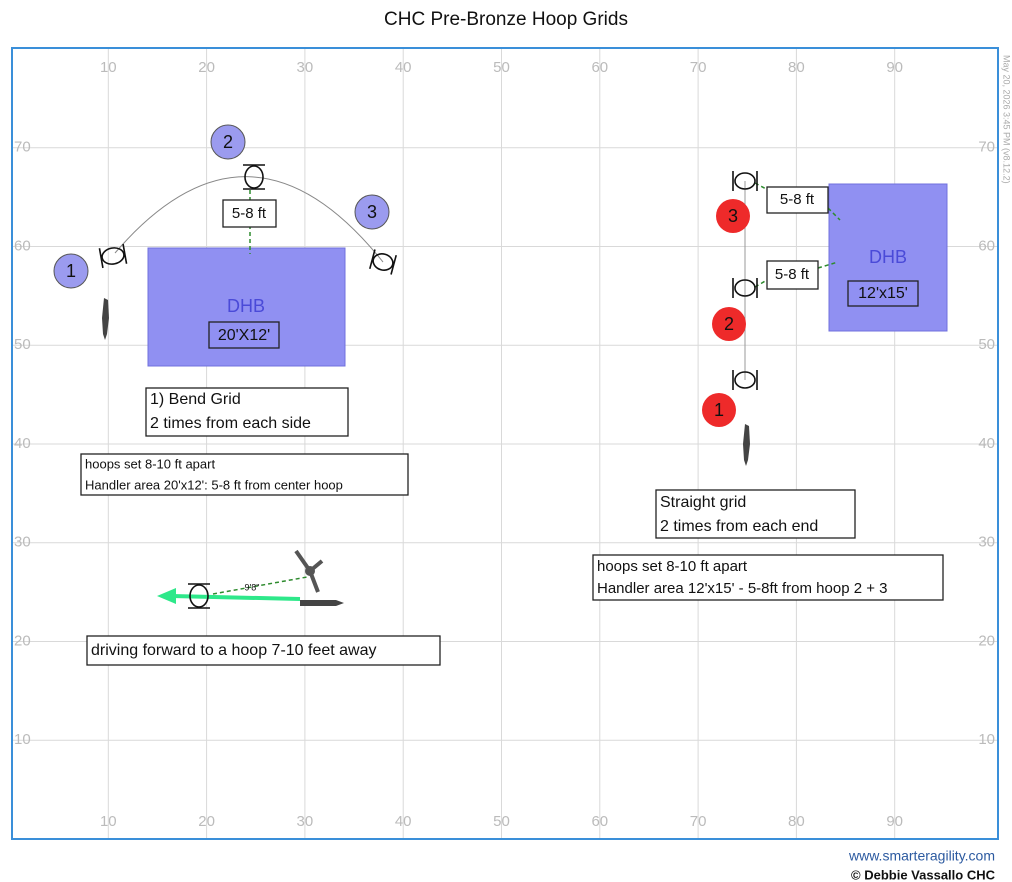 This screenshot has width=1012, height=882. What do you see at coordinates (1007, 119) in the screenshot?
I see `timestamp: May 20, 2026 3:45 PM (v8.12.2)` at bounding box center [1007, 119].